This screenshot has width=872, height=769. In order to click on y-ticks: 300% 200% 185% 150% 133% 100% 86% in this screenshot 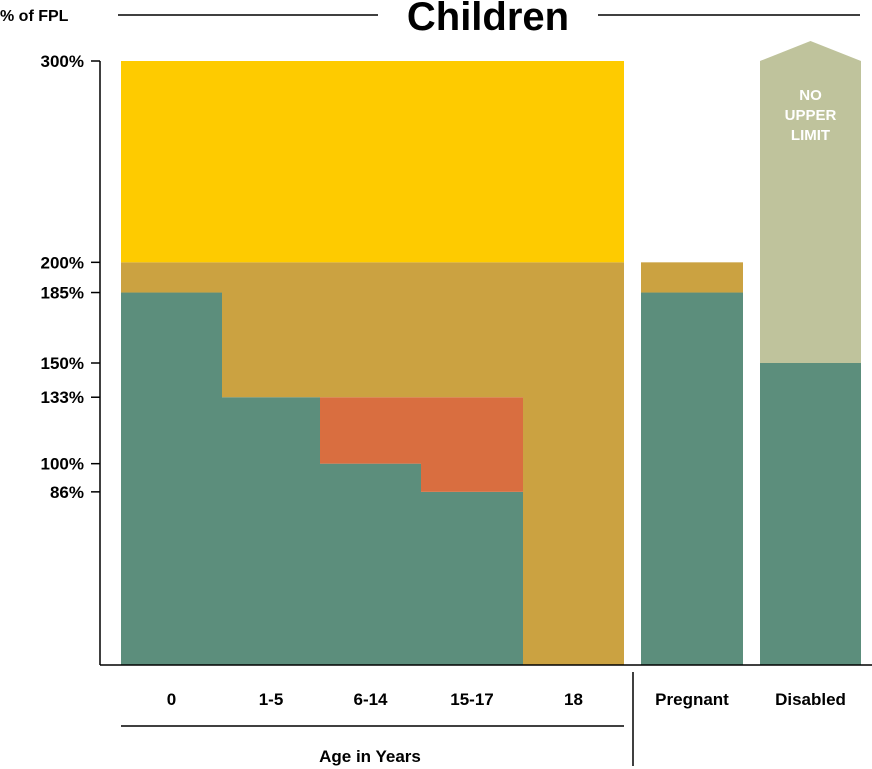, I will do `click(70, 277)`.